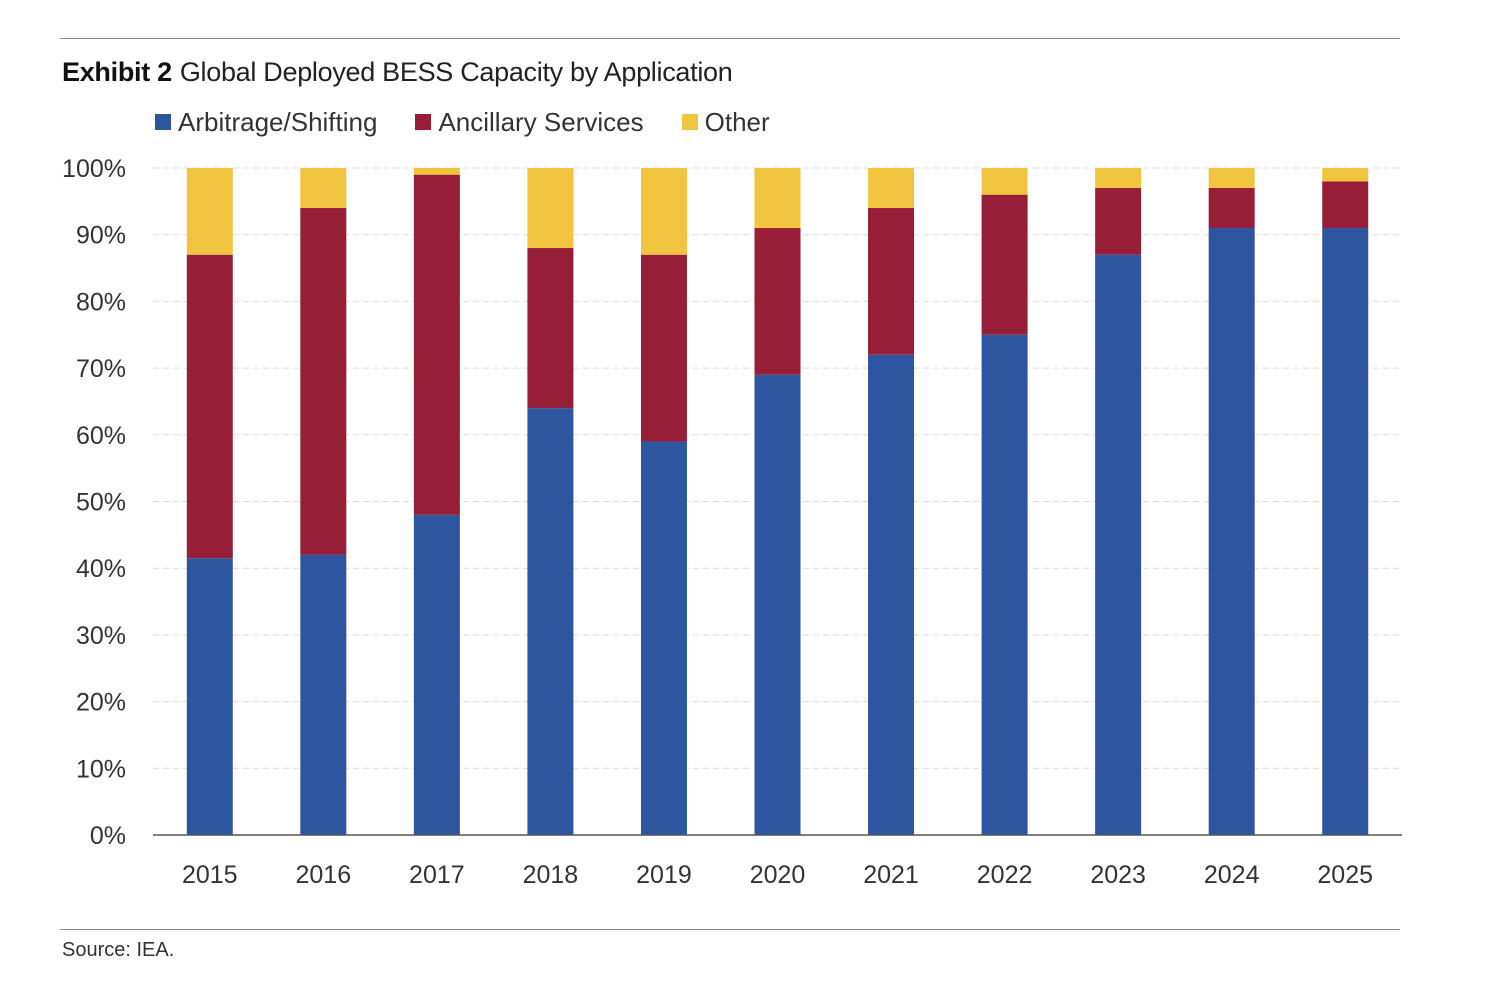  What do you see at coordinates (323, 188) in the screenshot?
I see `bar-segment-other-2016` at bounding box center [323, 188].